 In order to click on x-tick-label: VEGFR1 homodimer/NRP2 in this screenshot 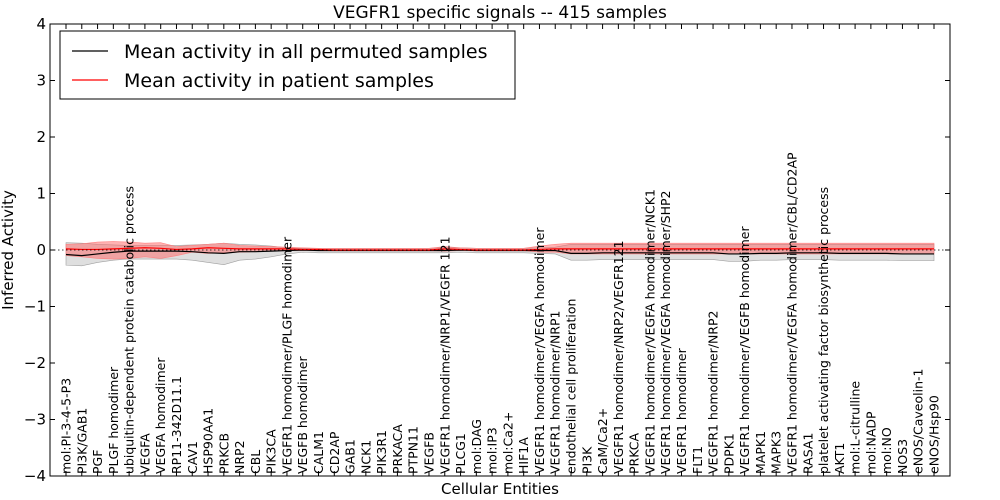, I will do `click(713, 392)`.